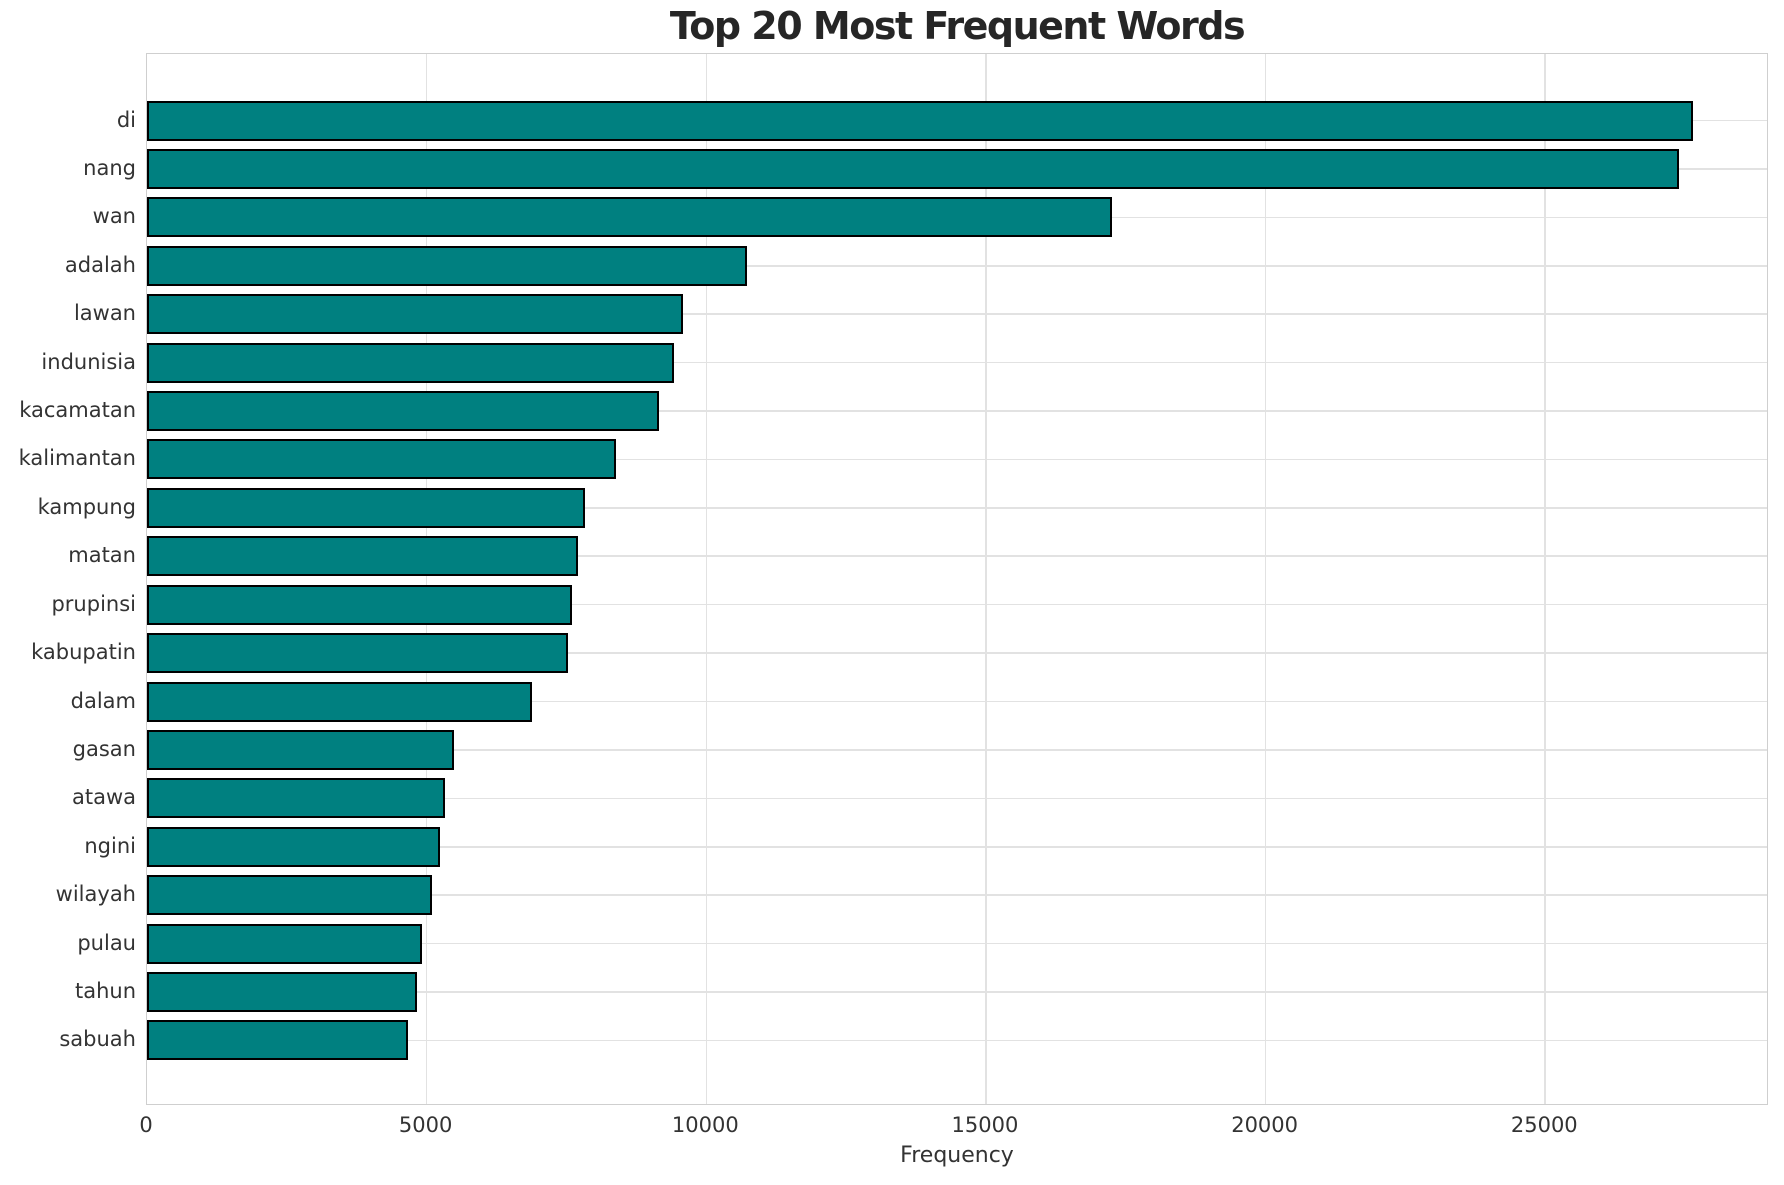  What do you see at coordinates (109, 167) in the screenshot?
I see `y-tick-label-nang: nang` at bounding box center [109, 167].